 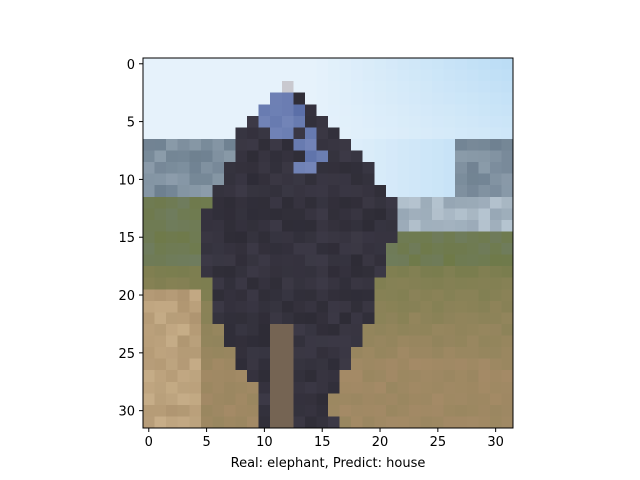 What do you see at coordinates (495, 442) in the screenshot?
I see `x-tick-label: 30` at bounding box center [495, 442].